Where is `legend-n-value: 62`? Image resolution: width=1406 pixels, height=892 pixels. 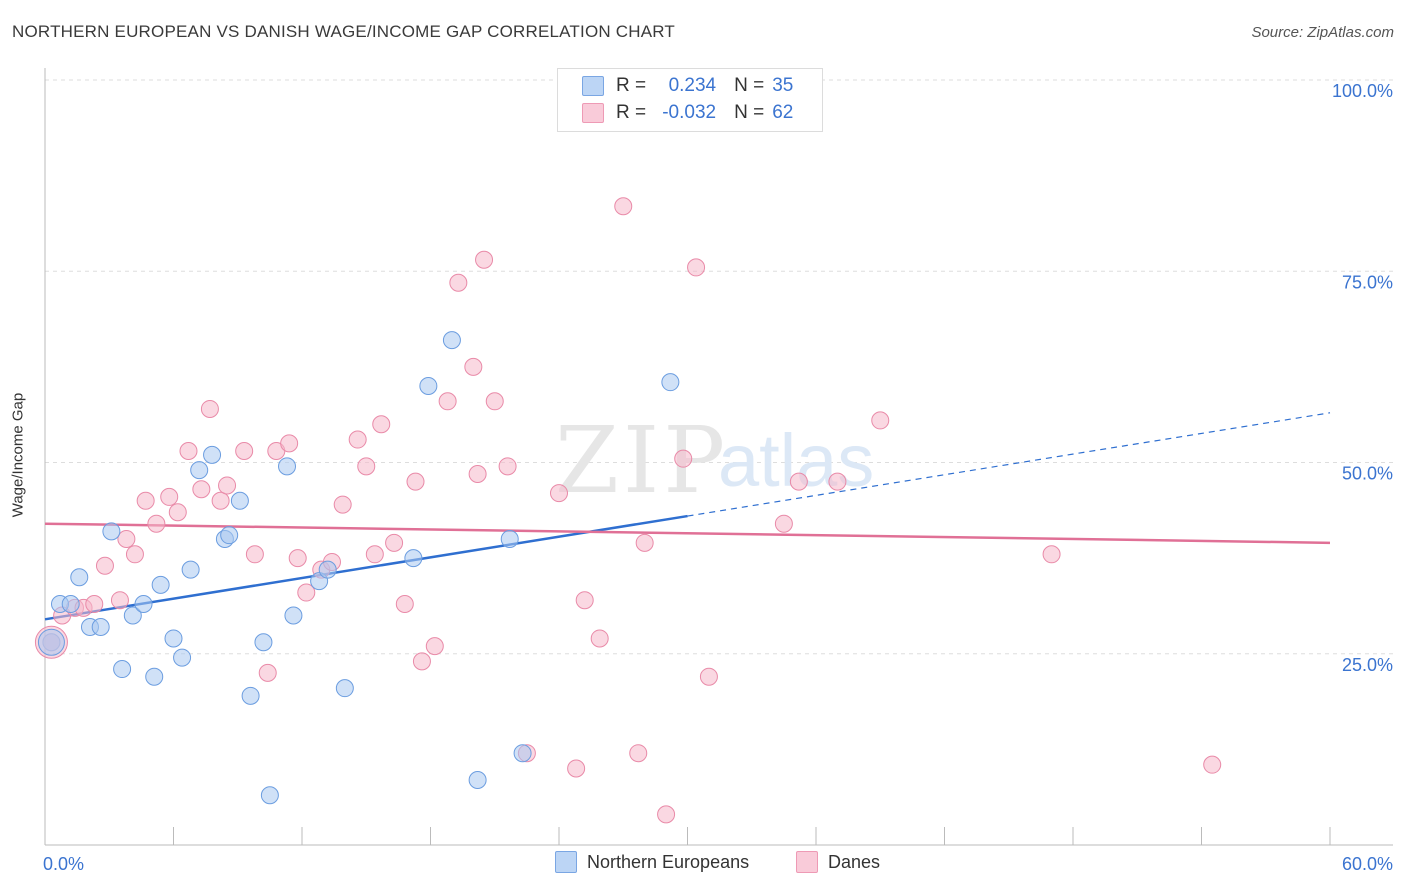
legend-n-value: 62 is located at coordinates (783, 112).